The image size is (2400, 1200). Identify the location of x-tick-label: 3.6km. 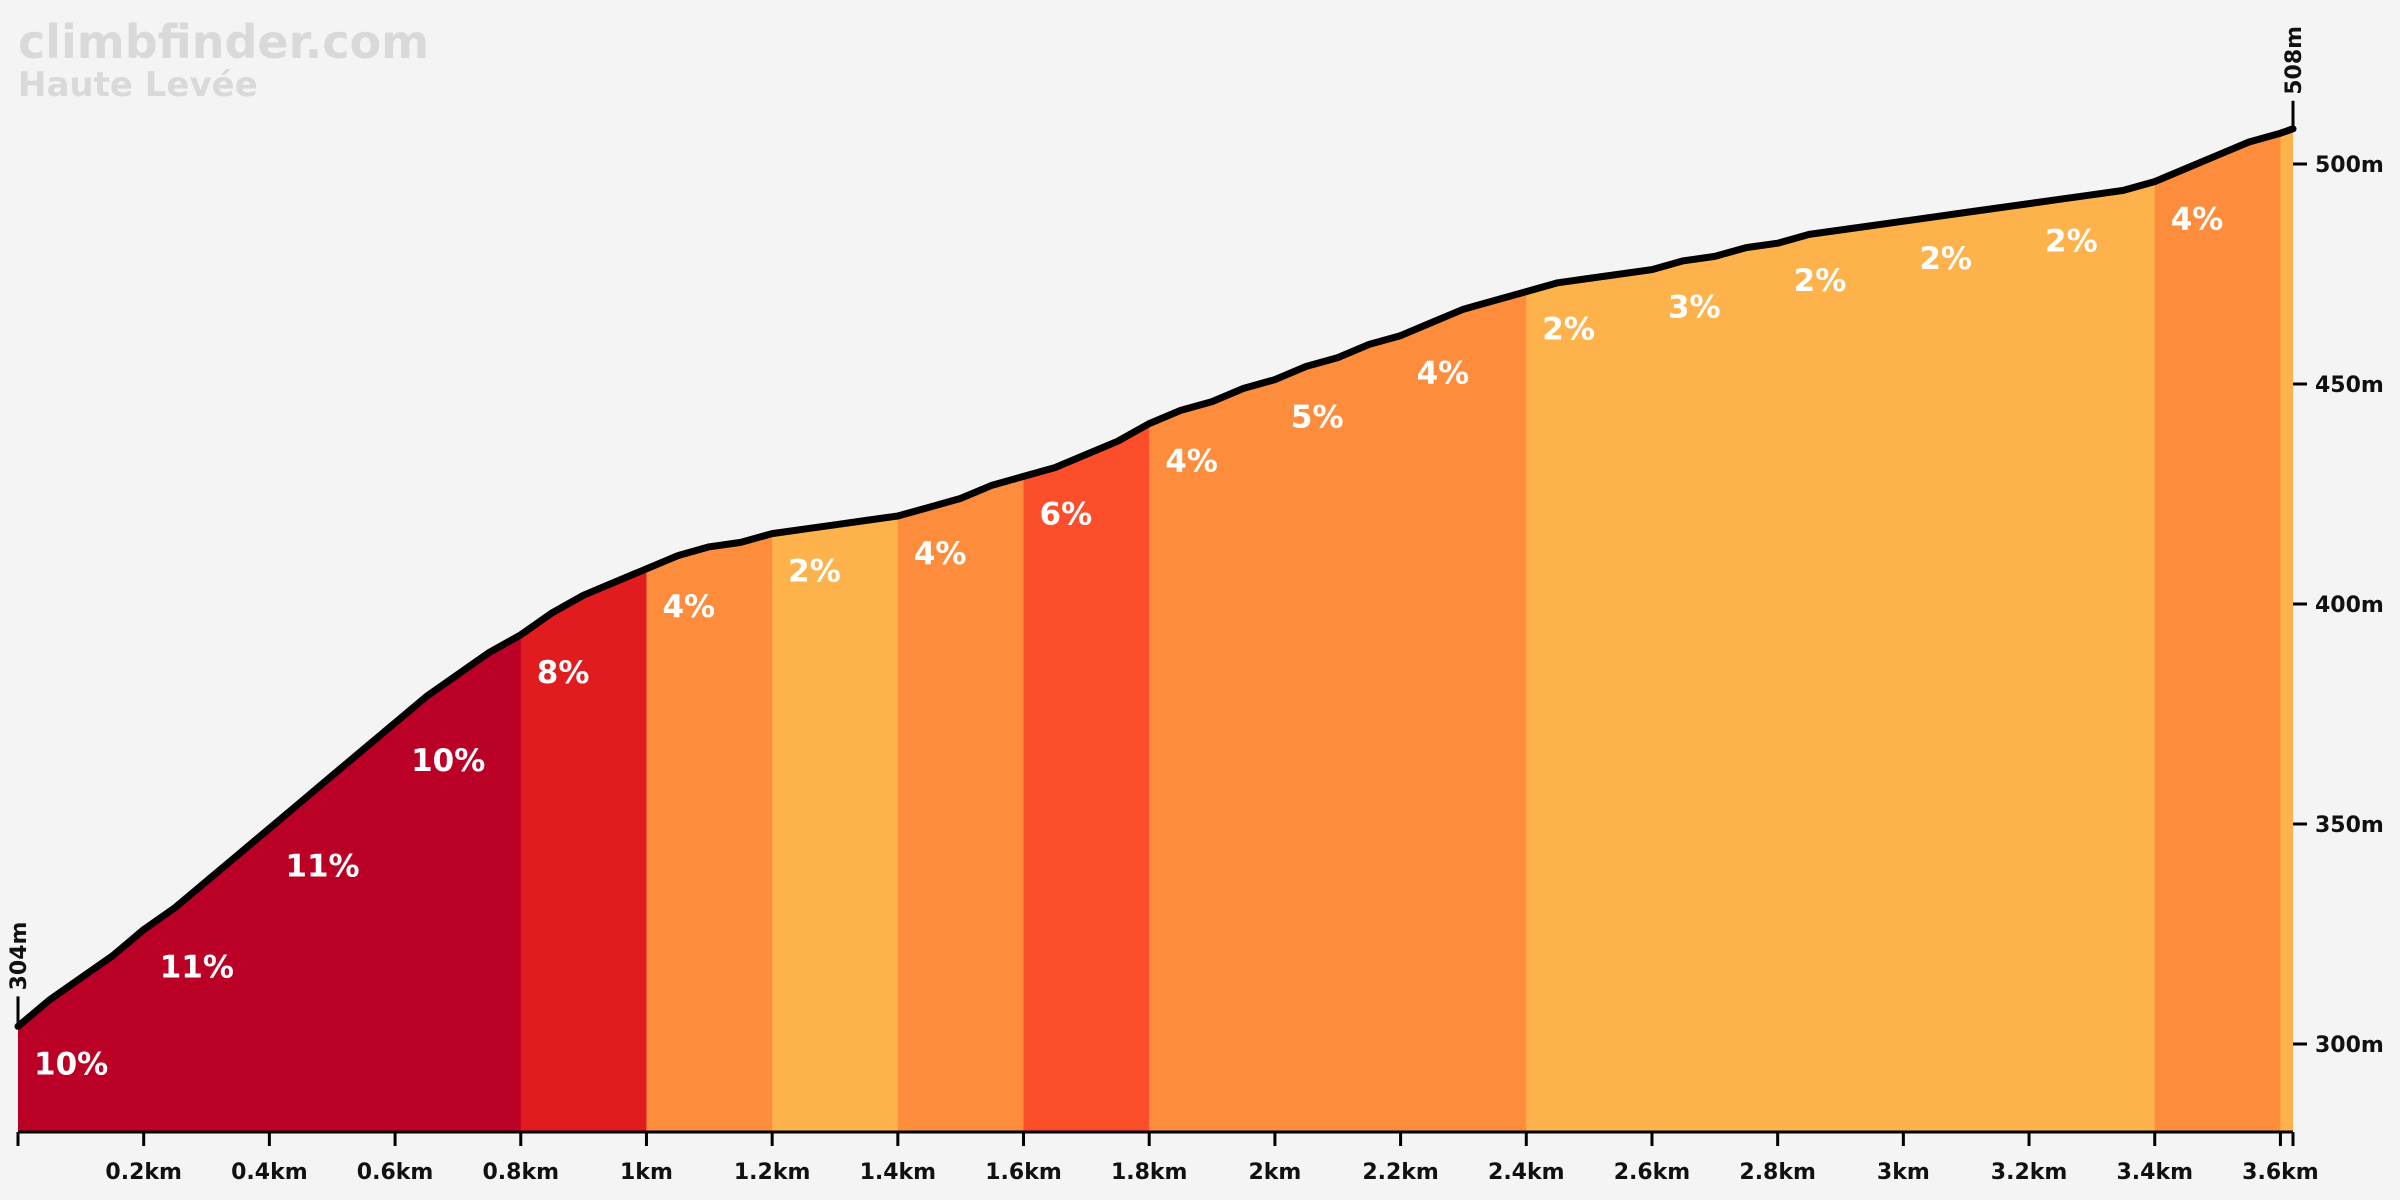
(2280, 1172).